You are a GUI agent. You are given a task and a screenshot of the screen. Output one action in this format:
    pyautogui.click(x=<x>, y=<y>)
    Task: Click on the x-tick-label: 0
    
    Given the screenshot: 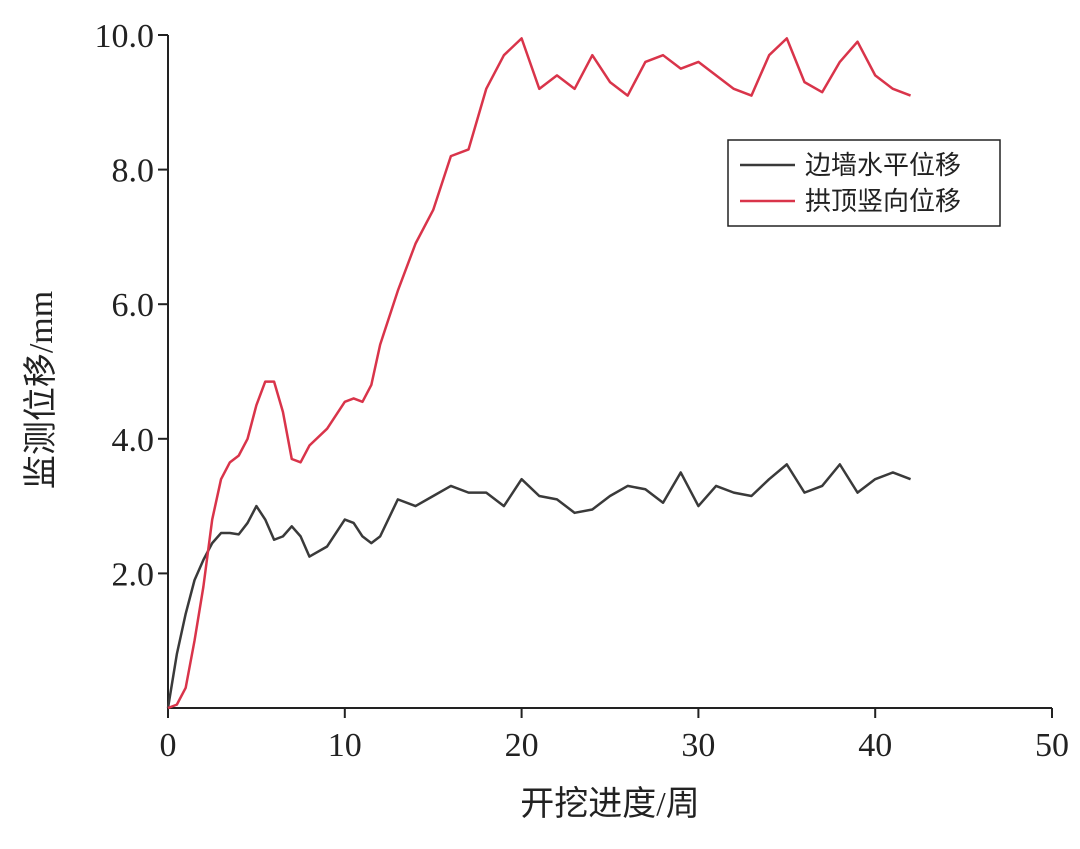 What is the action you would take?
    pyautogui.click(x=168, y=745)
    